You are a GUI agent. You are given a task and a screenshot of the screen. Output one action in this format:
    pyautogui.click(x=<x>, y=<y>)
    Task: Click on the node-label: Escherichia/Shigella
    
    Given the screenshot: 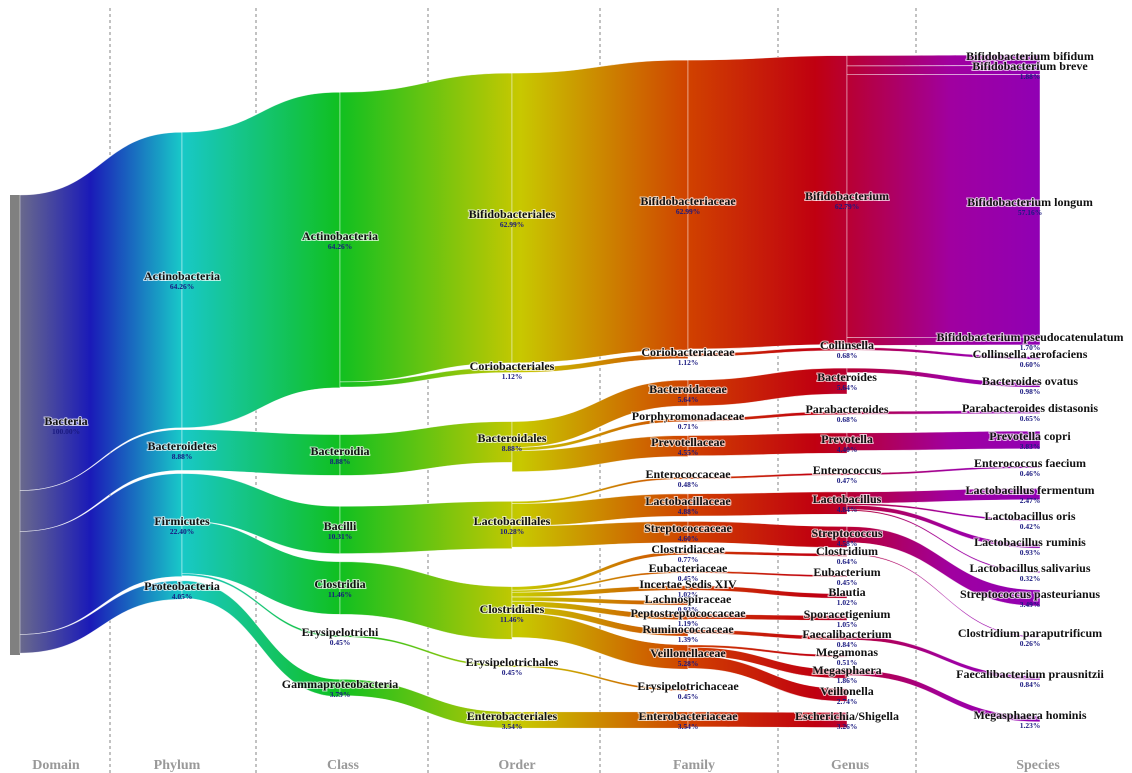 What is the action you would take?
    pyautogui.click(x=847, y=716)
    